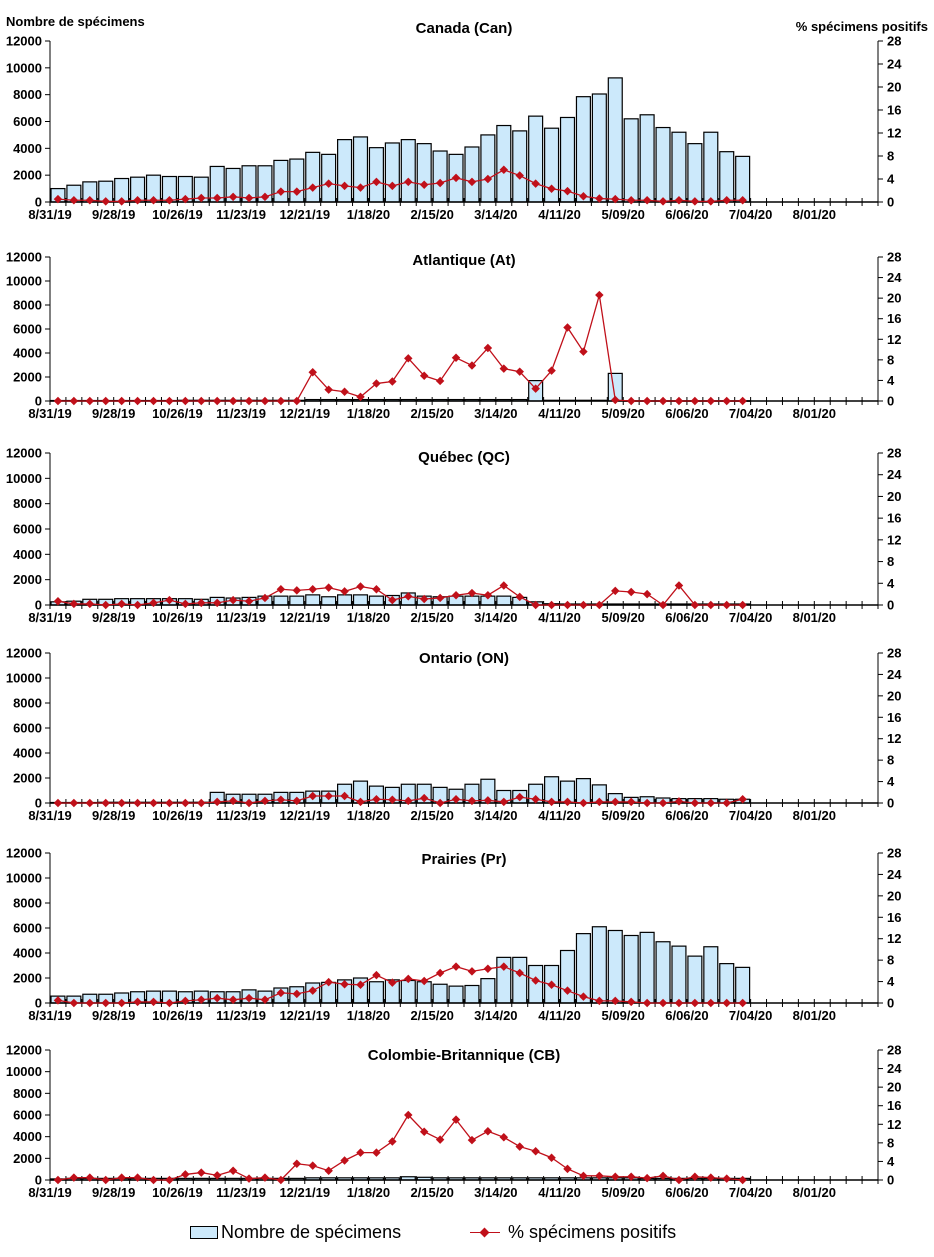  What do you see at coordinates (304, 413) in the screenshot?
I see `x-tick-label: 12/21/19` at bounding box center [304, 413].